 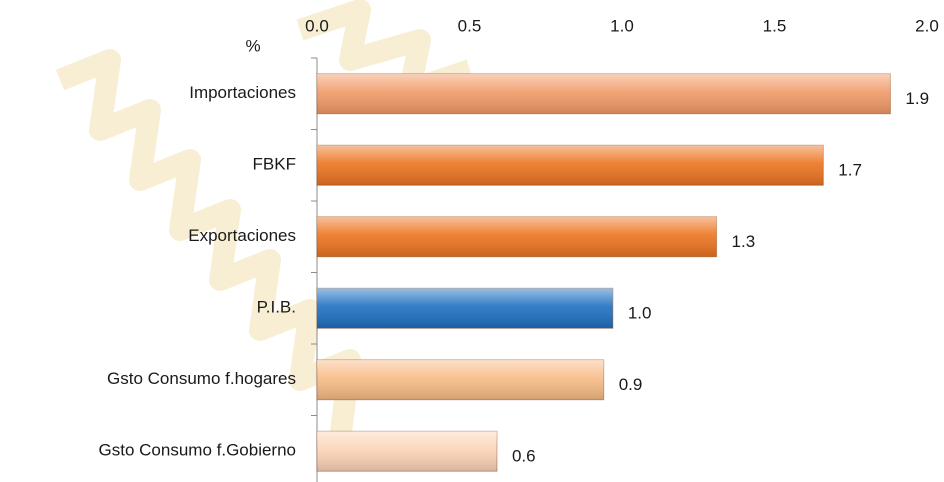 What do you see at coordinates (744, 241) in the screenshot?
I see `data-label: 1.3` at bounding box center [744, 241].